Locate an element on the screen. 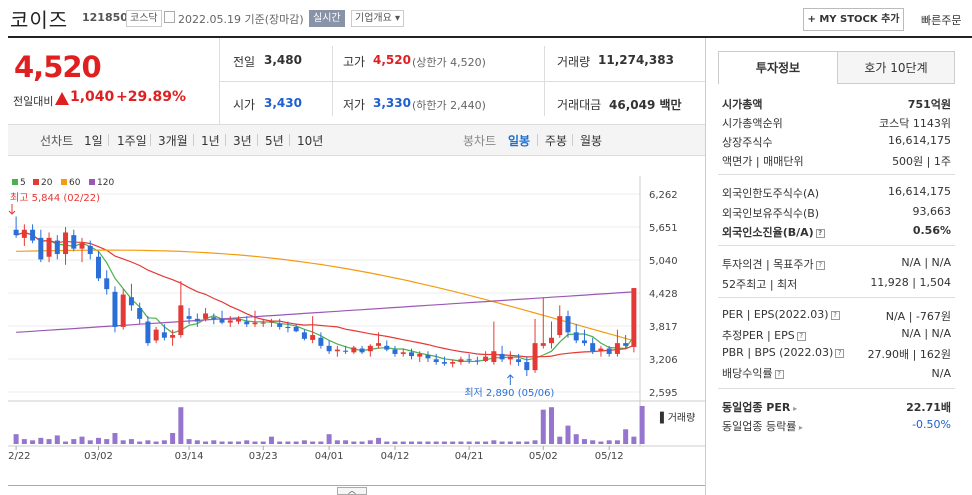  tab-3month: 3개월 is located at coordinates (173, 141).